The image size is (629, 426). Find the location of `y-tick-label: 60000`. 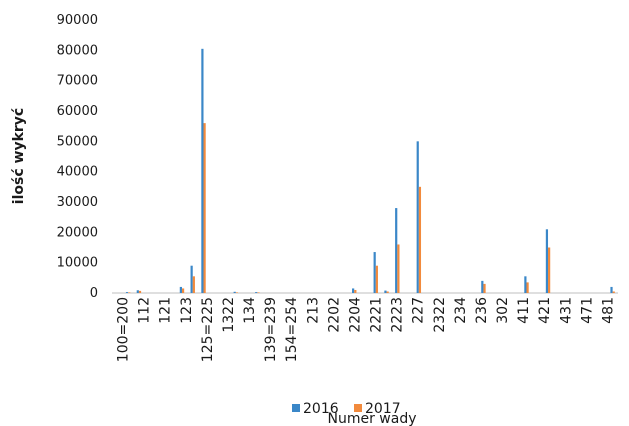

y-tick-label: 60000 is located at coordinates (77, 111).